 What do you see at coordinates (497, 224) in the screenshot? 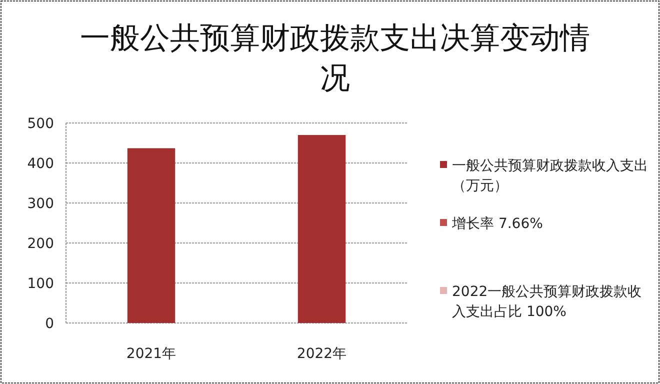
I see `legend-label: 增长率 7.66%` at bounding box center [497, 224].